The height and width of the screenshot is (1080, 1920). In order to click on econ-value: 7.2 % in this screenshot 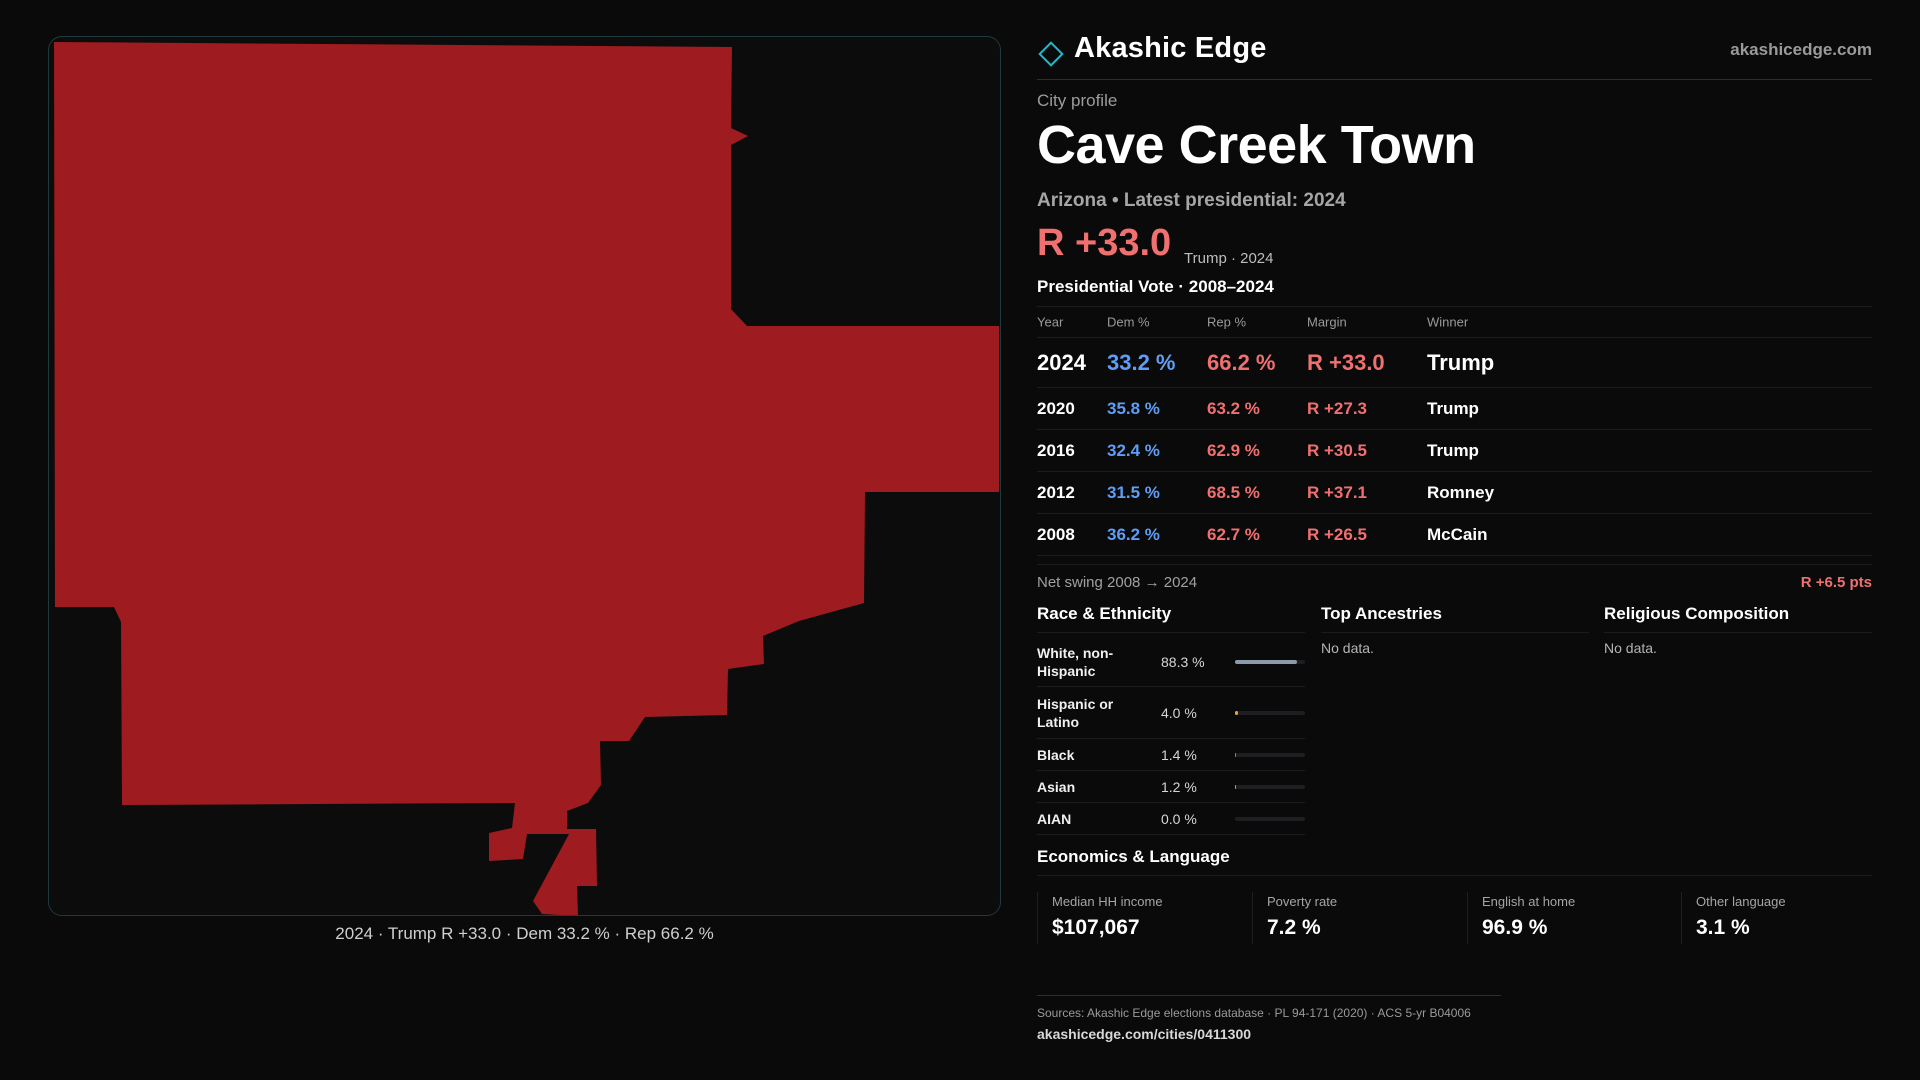, I will do `click(1294, 927)`.